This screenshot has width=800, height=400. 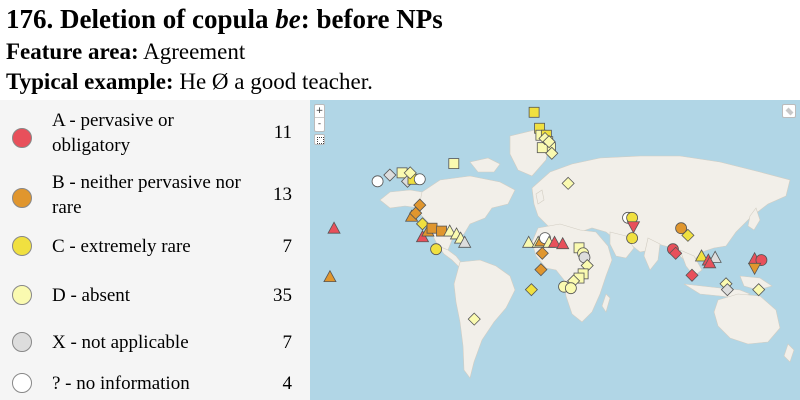 What do you see at coordinates (282, 295) in the screenshot?
I see `legend-count-d: 35` at bounding box center [282, 295].